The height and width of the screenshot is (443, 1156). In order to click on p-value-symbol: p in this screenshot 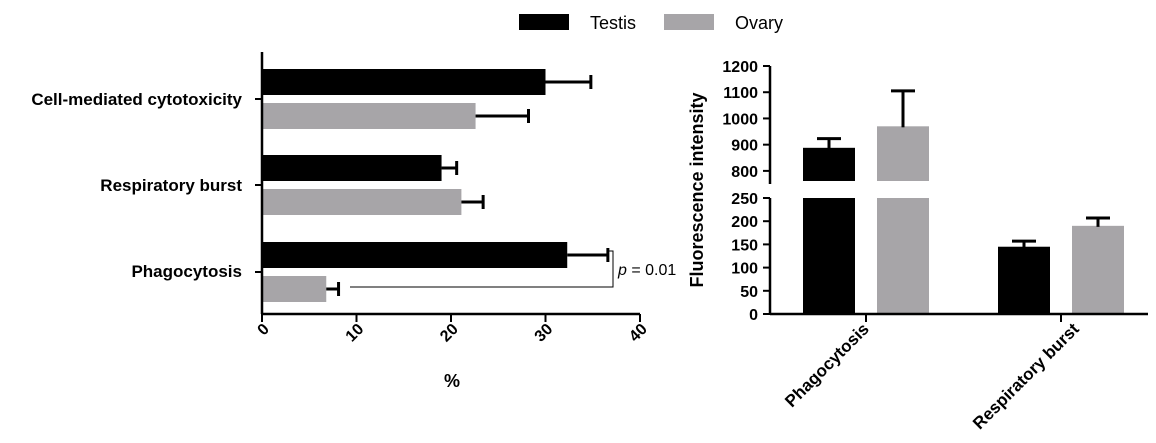, I will do `click(622, 270)`.